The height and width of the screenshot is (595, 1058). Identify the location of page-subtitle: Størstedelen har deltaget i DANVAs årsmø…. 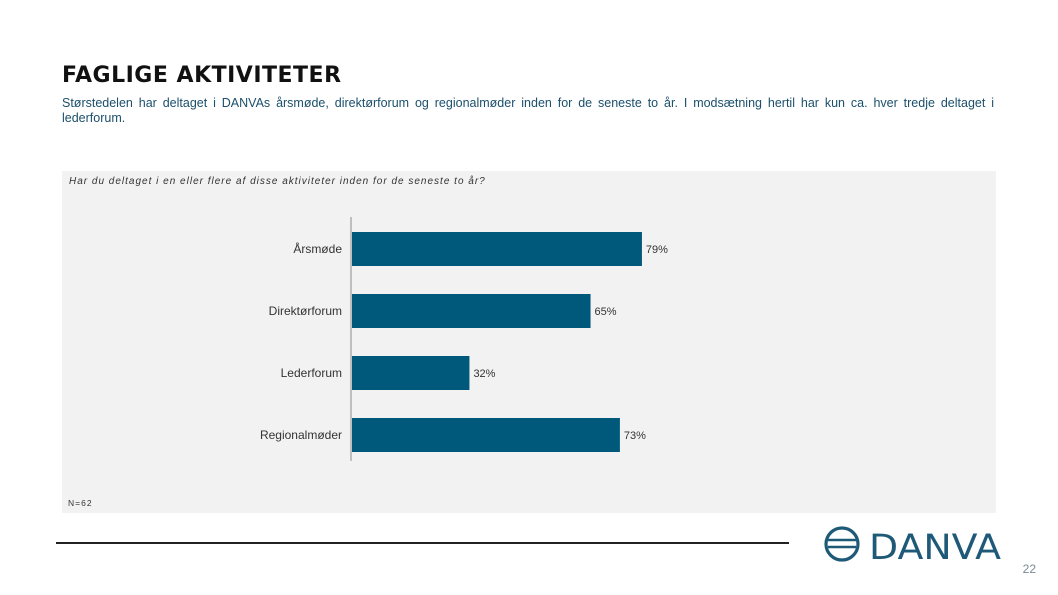
(528, 110).